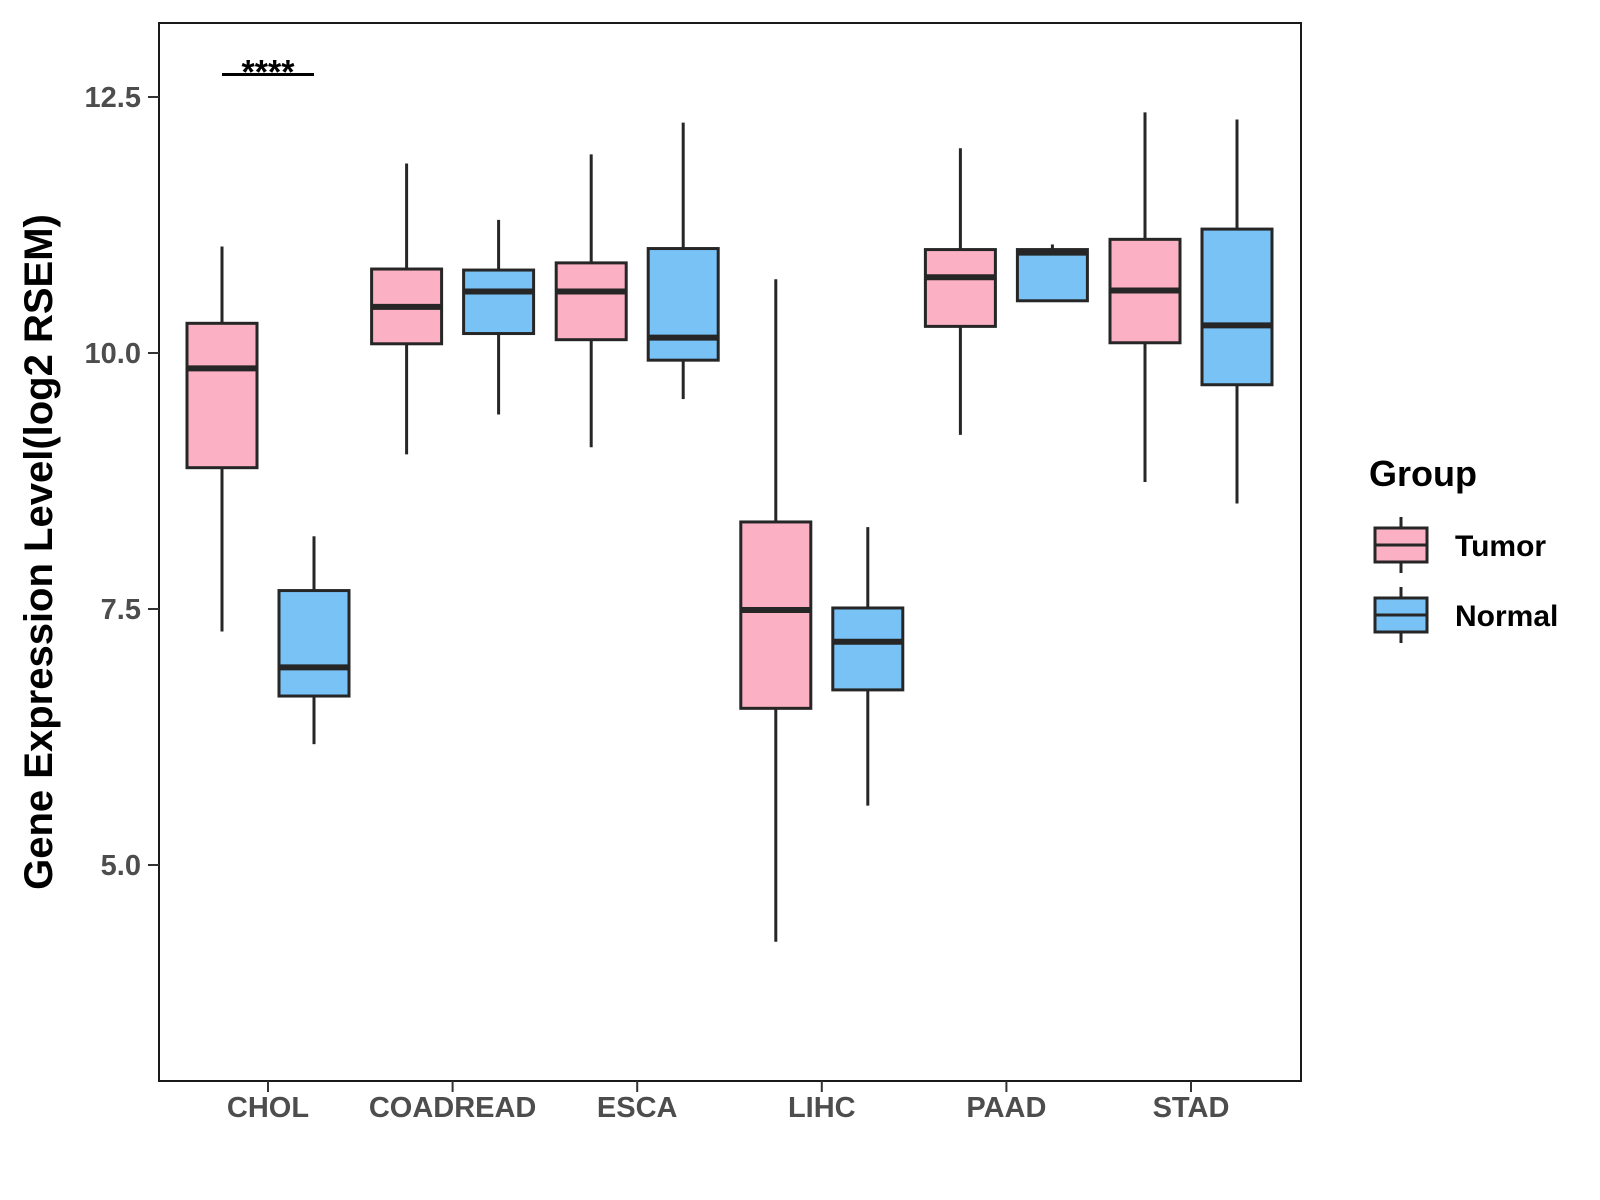 This screenshot has width=1600, height=1200. Describe the element at coordinates (122, 482) in the screenshot. I see `y-axis: 5.0 7.5 10.0 12.5` at that location.